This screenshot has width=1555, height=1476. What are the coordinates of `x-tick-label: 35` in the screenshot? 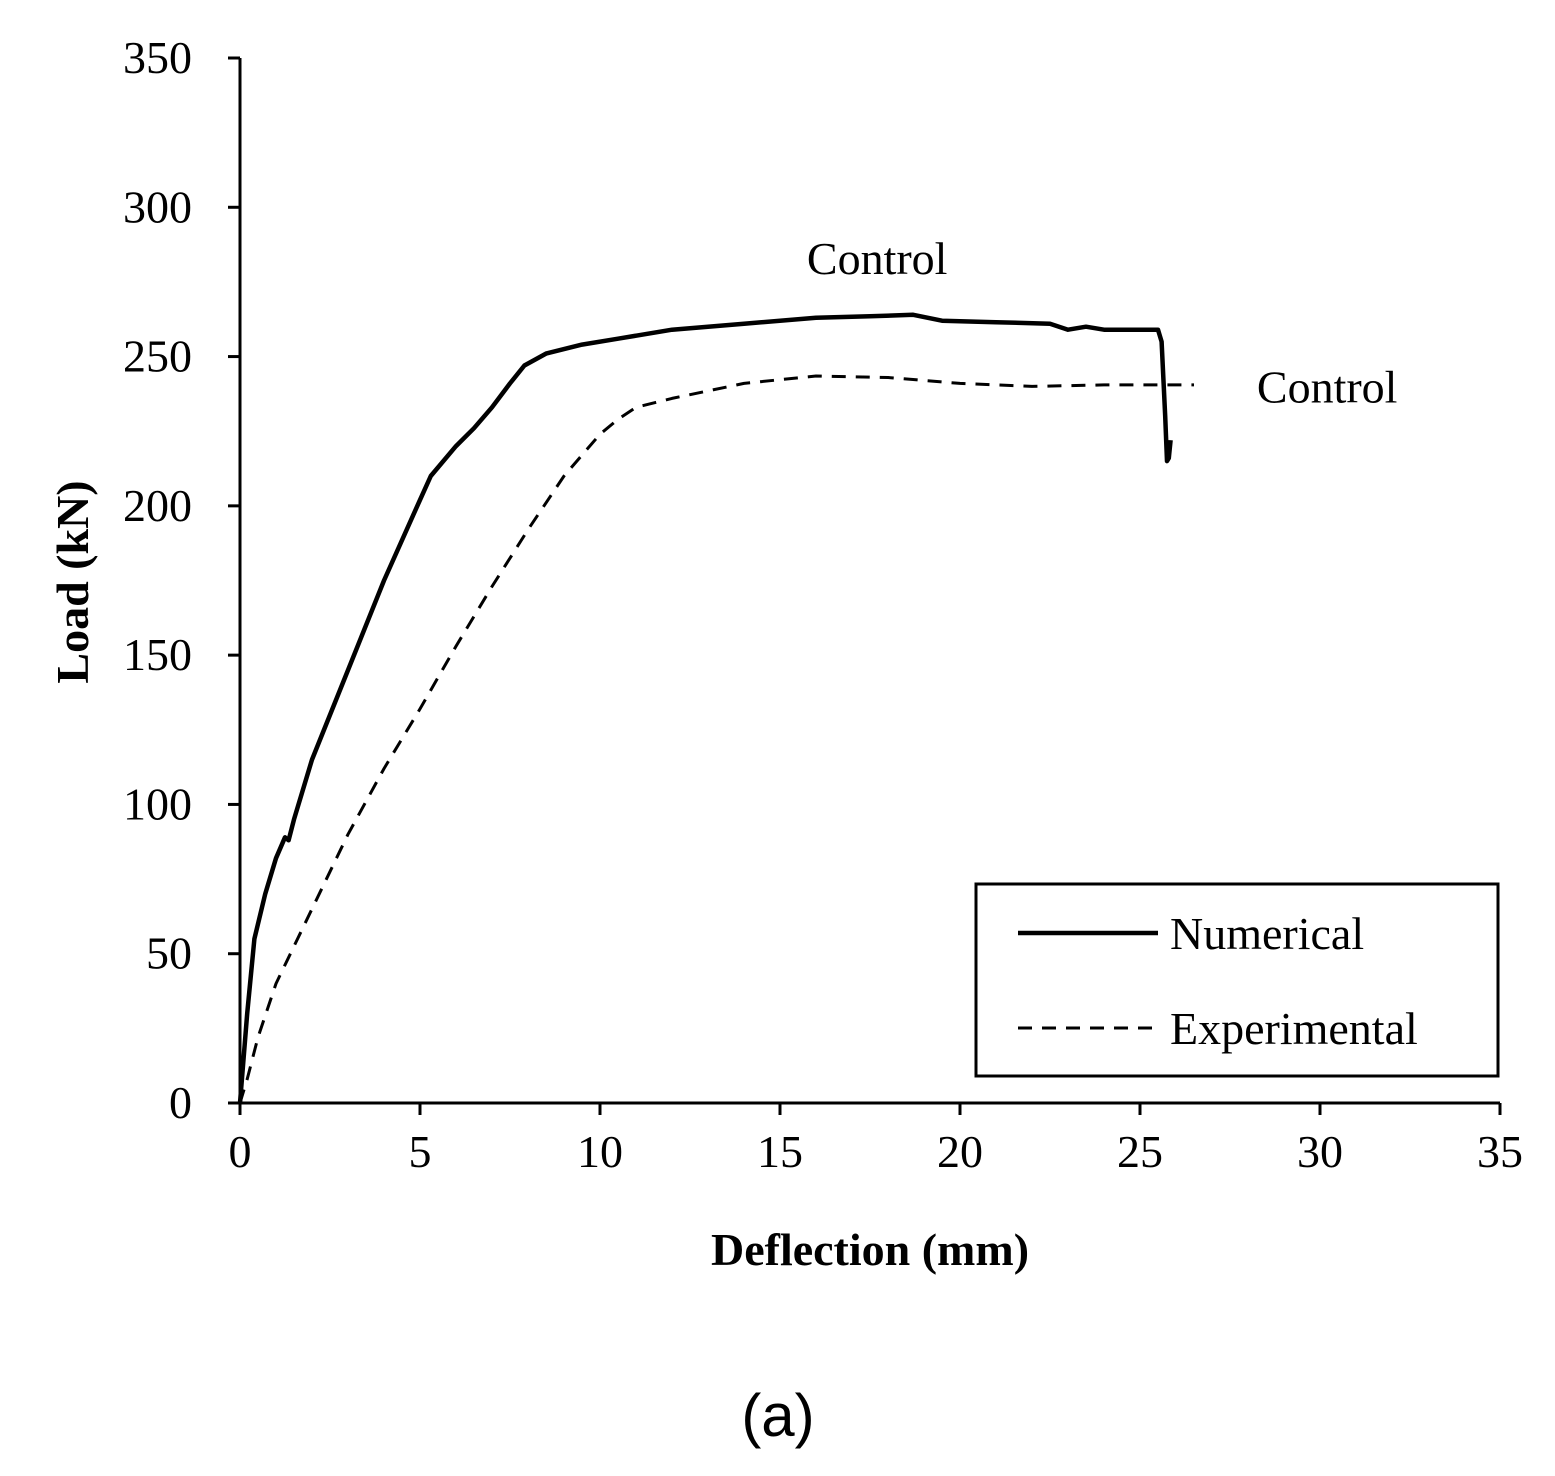 It's located at (1500, 1151).